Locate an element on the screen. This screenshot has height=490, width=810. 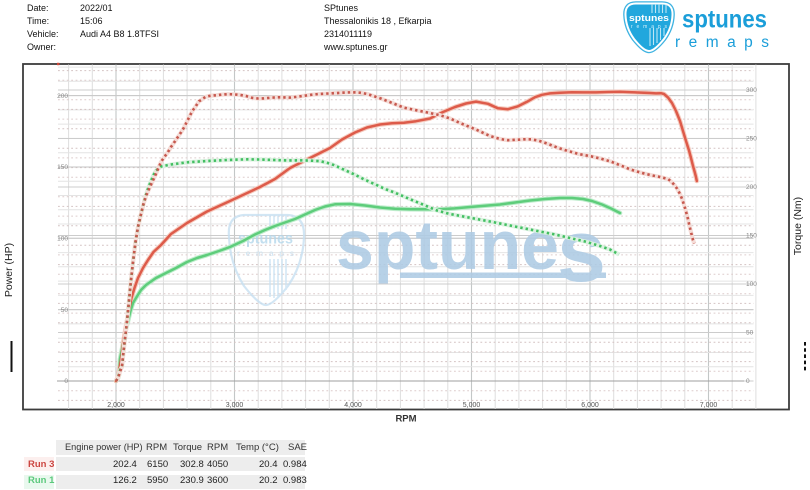
svg-text: 6,000 is located at coordinates (590, 405).